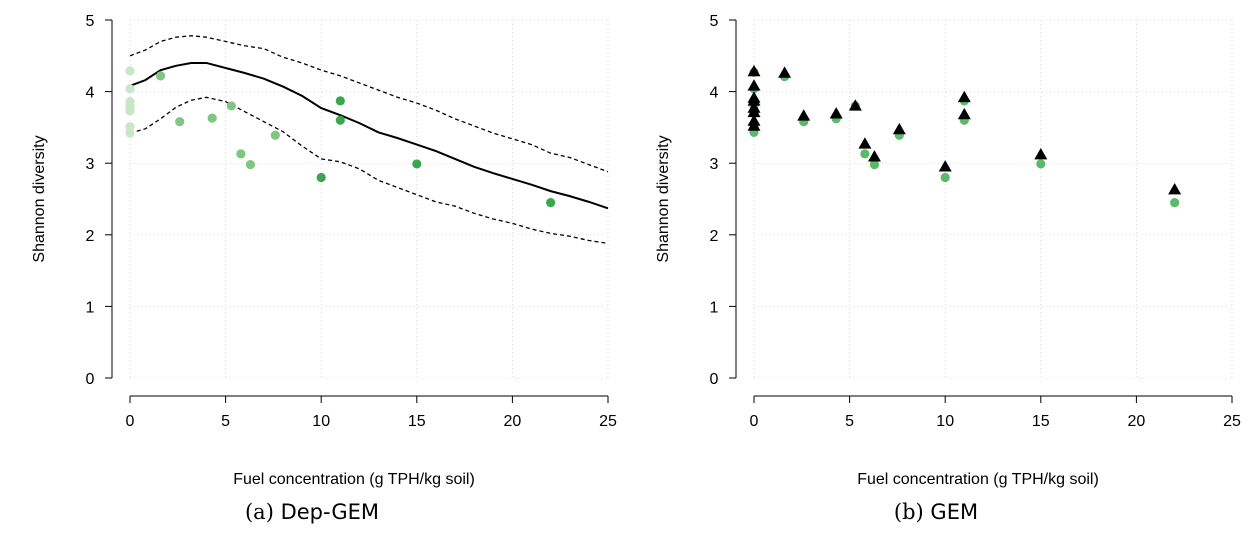 This screenshot has width=1248, height=539. I want to click on mean-curve-line, so click(369, 135).